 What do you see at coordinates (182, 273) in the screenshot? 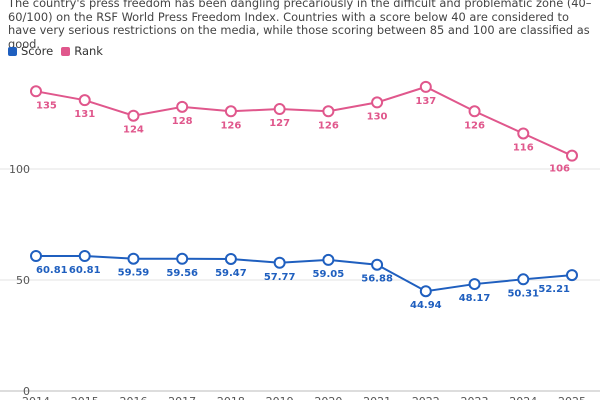
I see `data-label-score-2017: 59.56` at bounding box center [182, 273].